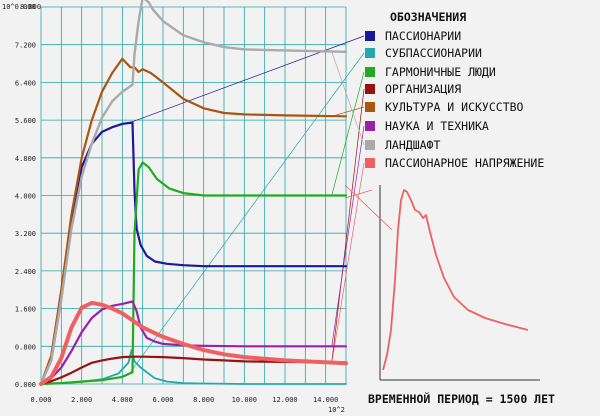  I want to click on legend-label: КУЛЬТУРА И ИСКУССТВО, so click(454, 107).